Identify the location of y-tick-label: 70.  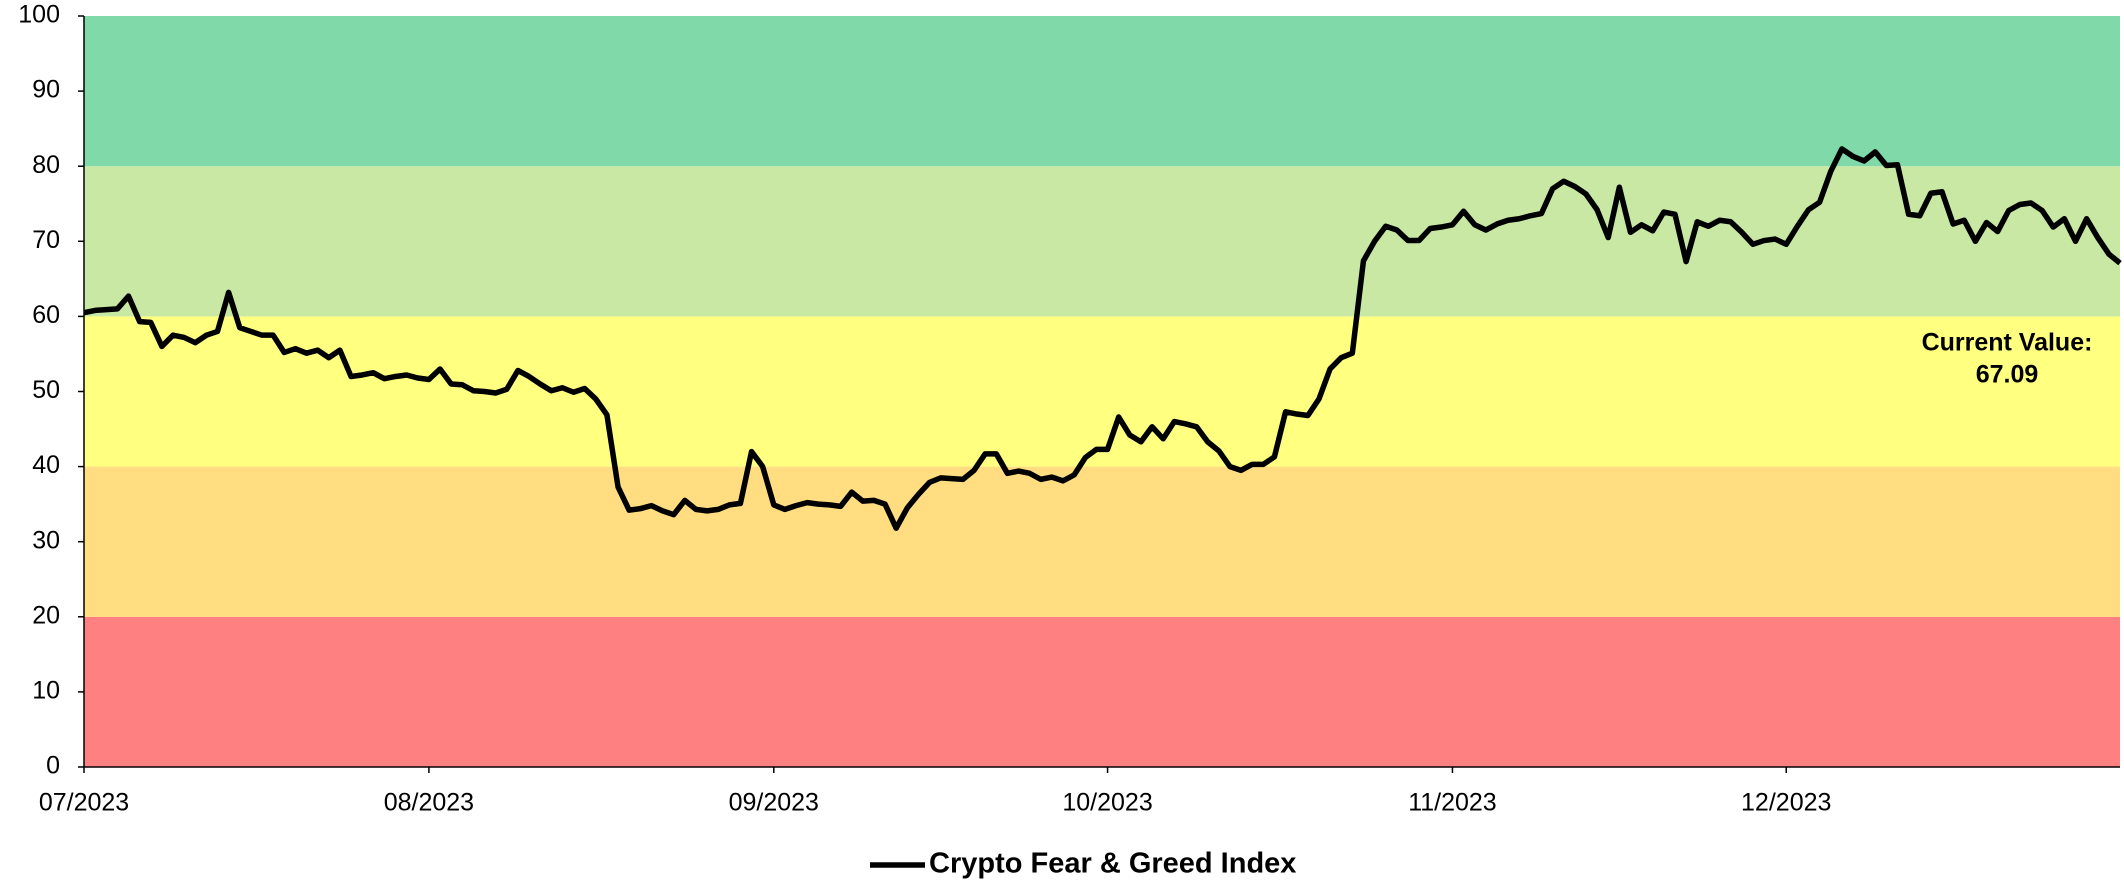
(46, 240).